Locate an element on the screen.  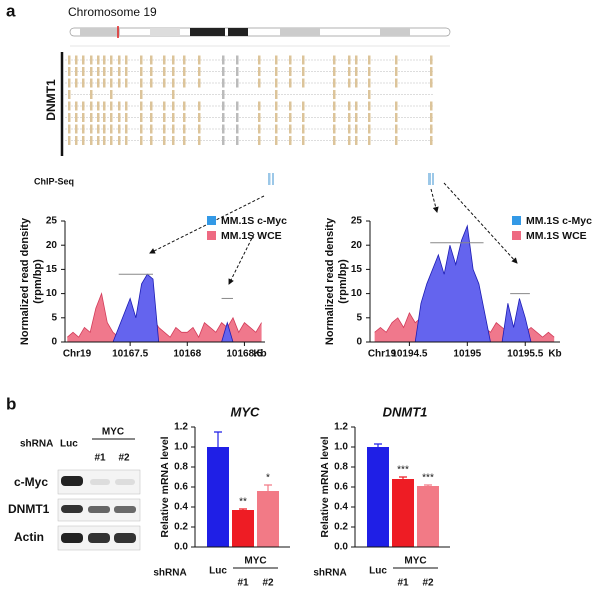
x-tick-label: #1 is located at coordinates (243, 583).